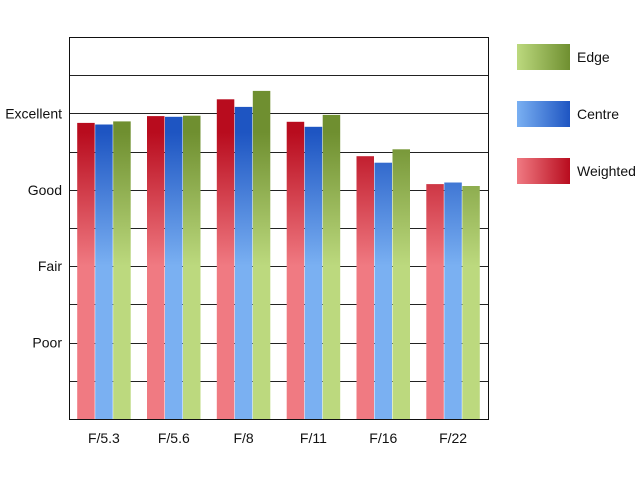 Image resolution: width=640 pixels, height=480 pixels. What do you see at coordinates (174, 268) in the screenshot?
I see `bar-centre-f56` at bounding box center [174, 268].